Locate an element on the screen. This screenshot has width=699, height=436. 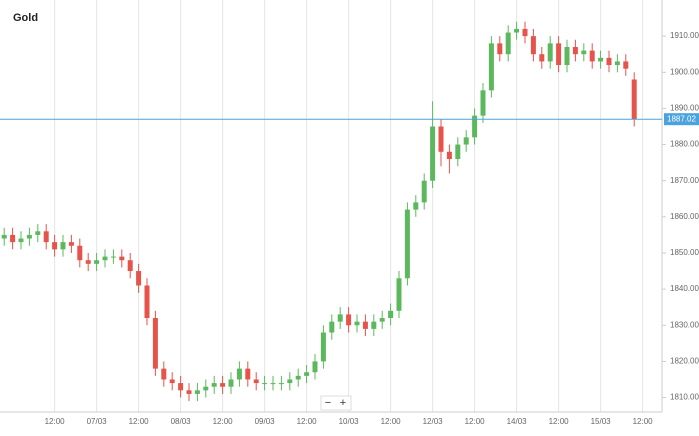
zoom-controls: − + is located at coordinates (336, 403).